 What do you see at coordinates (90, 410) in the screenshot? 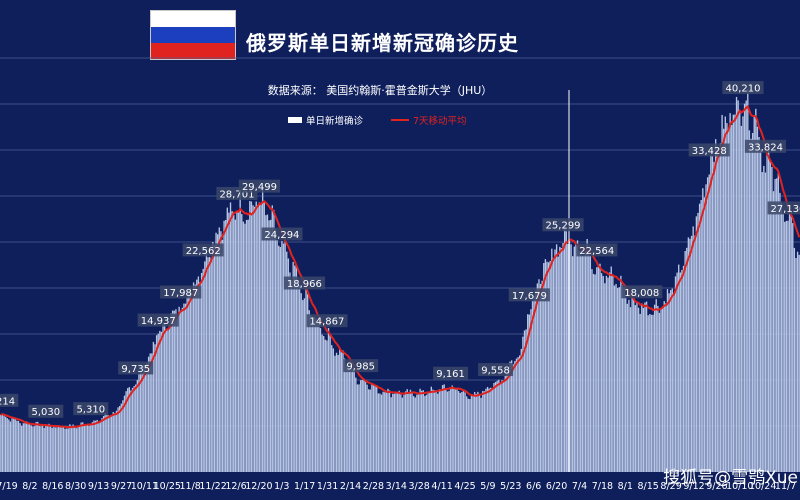
I see `data-label: 5,310` at bounding box center [90, 410].